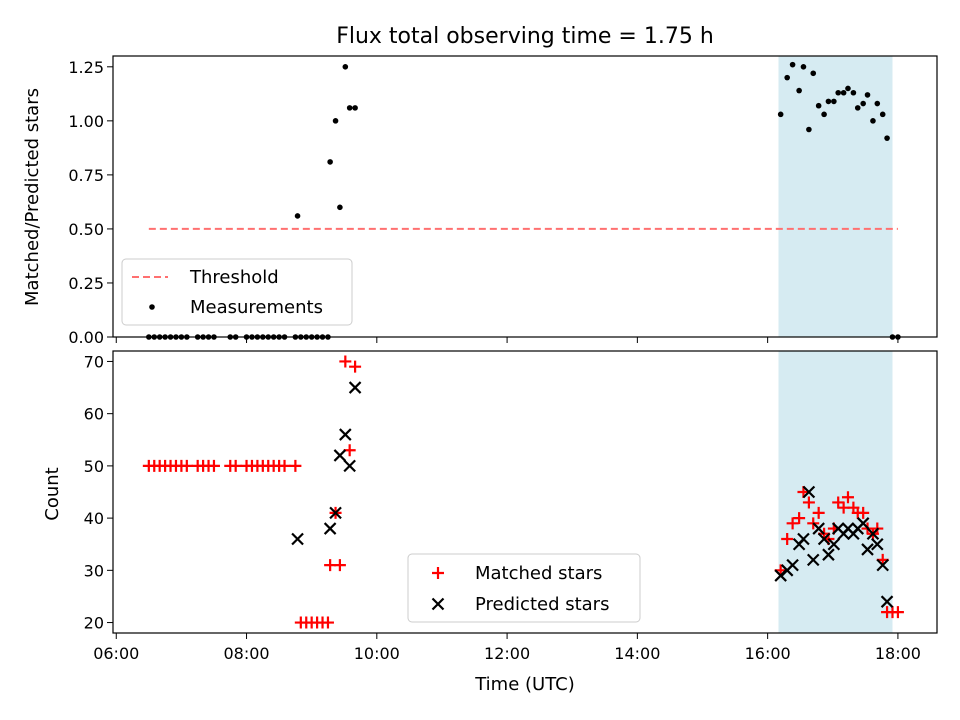 This screenshot has height=720, width=960. What do you see at coordinates (835, 492) in the screenshot?
I see `bottom-highlight-span` at bounding box center [835, 492].